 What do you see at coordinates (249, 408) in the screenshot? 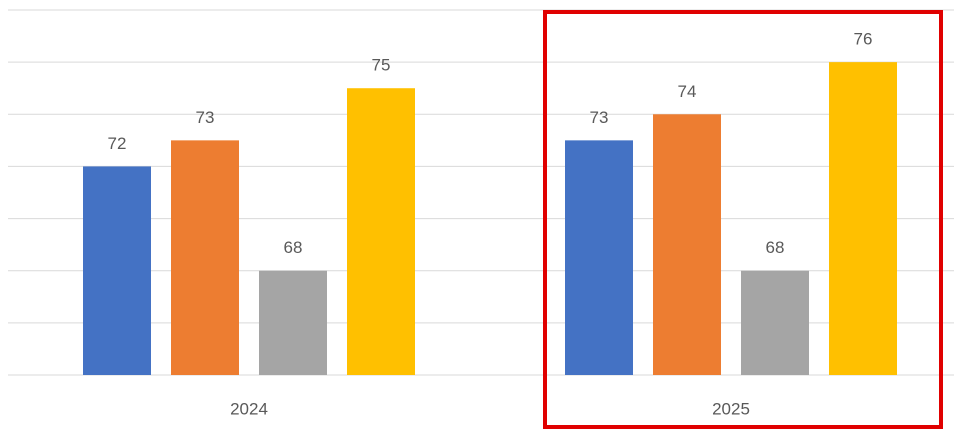
I see `x-tick-label: 2024` at bounding box center [249, 408].